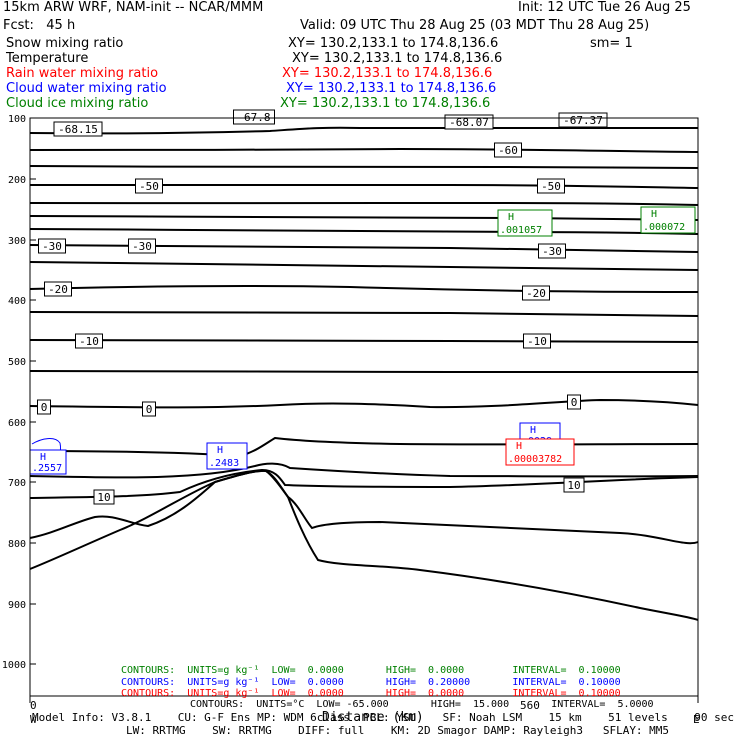  I want to click on svg-text: .2483, so click(224, 463).